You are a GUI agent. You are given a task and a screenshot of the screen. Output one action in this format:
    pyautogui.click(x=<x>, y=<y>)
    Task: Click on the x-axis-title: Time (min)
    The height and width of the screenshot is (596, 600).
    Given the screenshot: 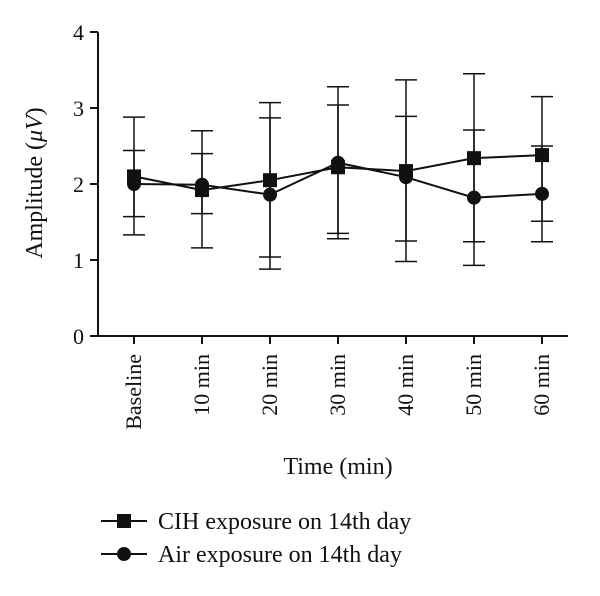 What is the action you would take?
    pyautogui.click(x=337, y=467)
    